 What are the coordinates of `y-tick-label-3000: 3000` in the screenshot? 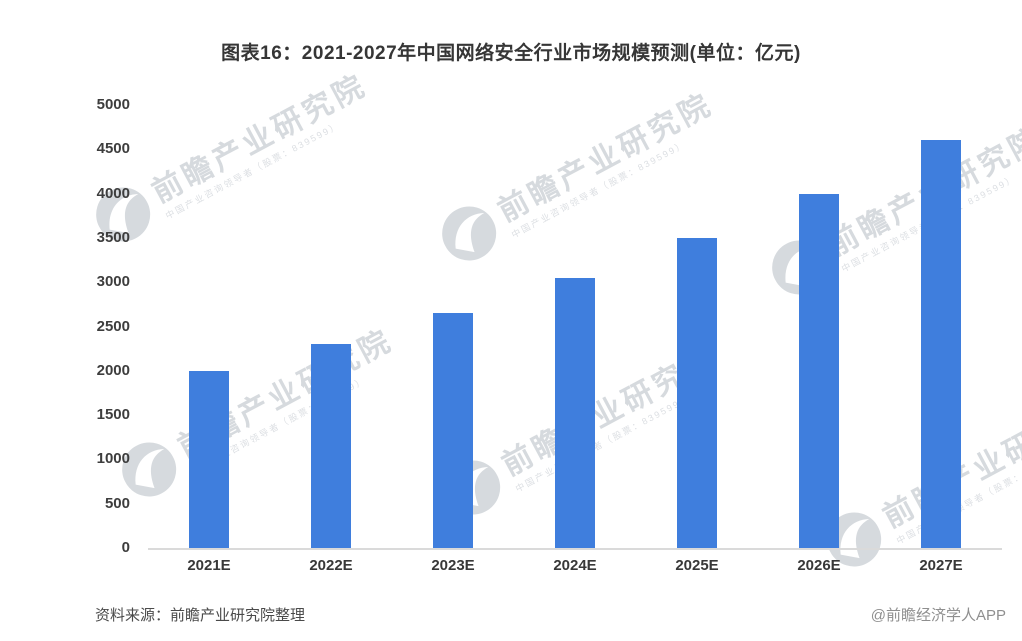 It's located at (113, 282).